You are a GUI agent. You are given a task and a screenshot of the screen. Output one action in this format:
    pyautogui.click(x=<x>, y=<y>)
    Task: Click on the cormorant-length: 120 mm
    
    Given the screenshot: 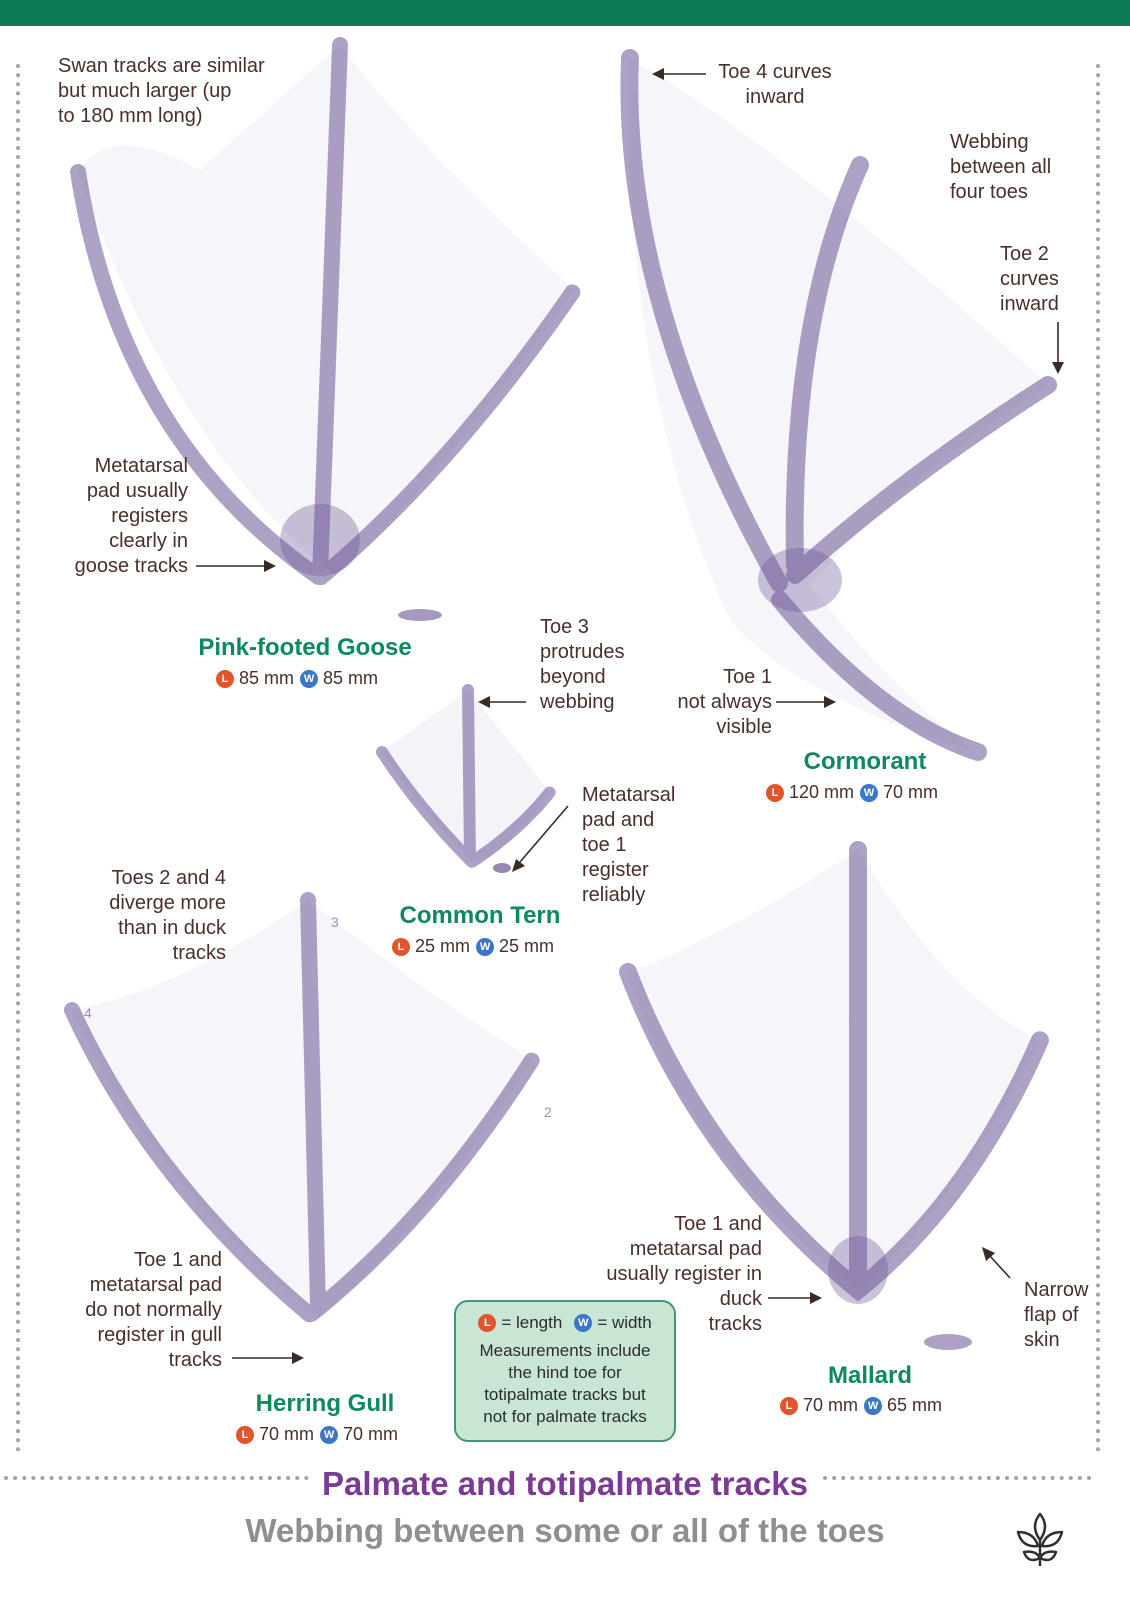 What is the action you would take?
    pyautogui.click(x=822, y=792)
    